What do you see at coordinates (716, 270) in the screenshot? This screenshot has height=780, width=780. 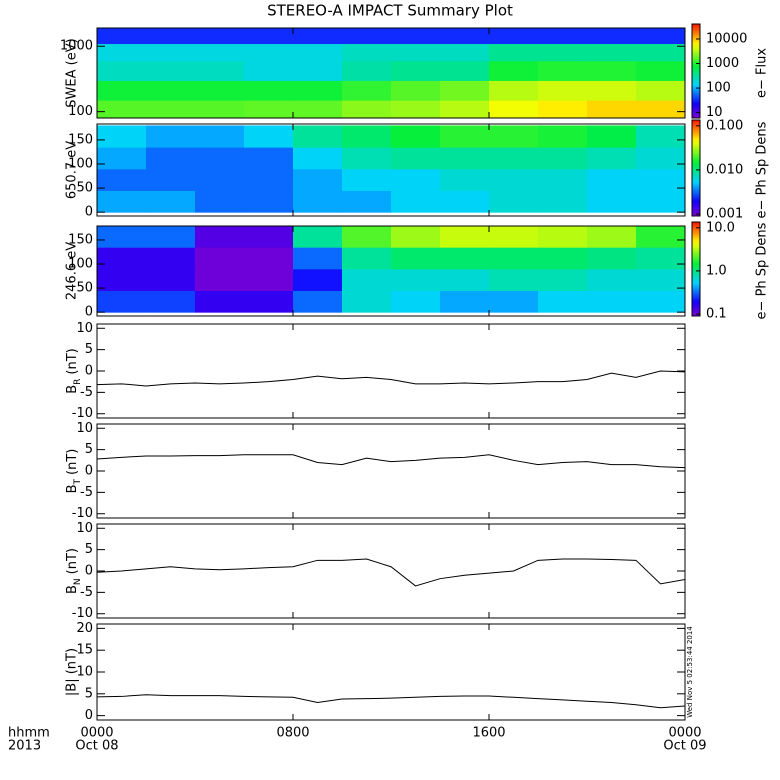 I see `colorbar-tick-label: 1.0` at bounding box center [716, 270].